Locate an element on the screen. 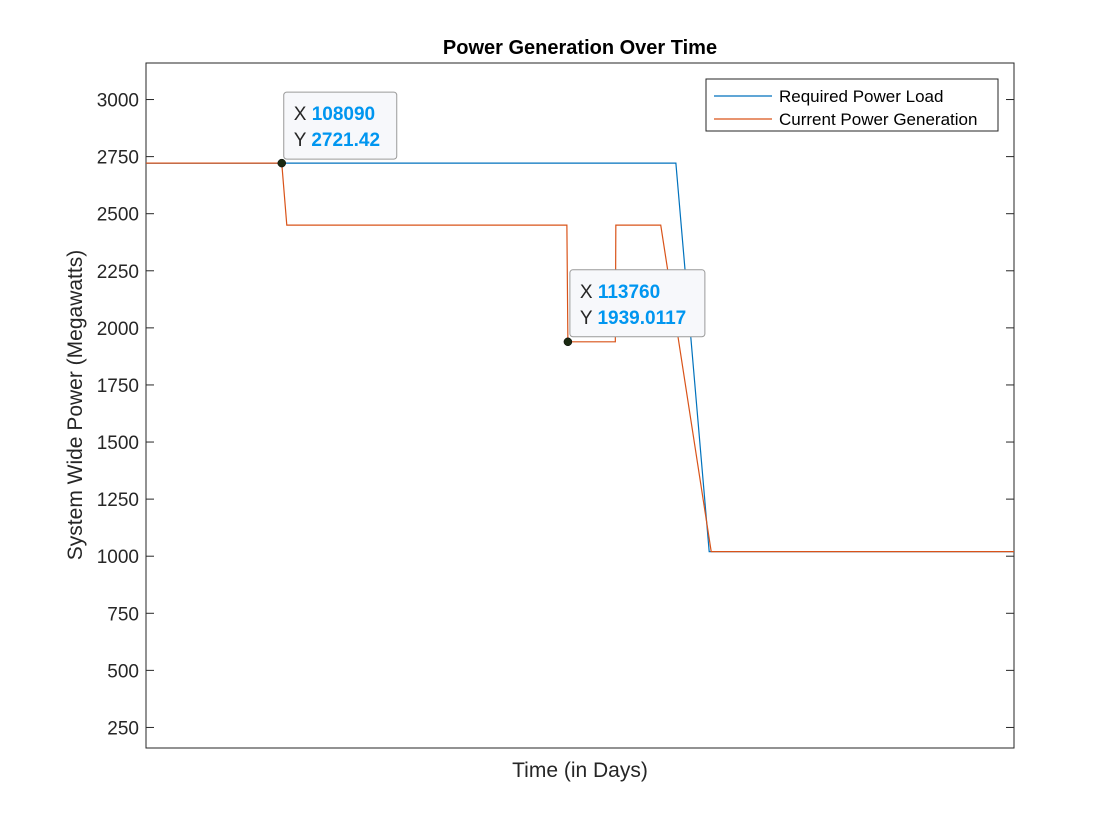 This screenshot has width=1120, height=840. y-tick-label: 1750 is located at coordinates (118, 386).